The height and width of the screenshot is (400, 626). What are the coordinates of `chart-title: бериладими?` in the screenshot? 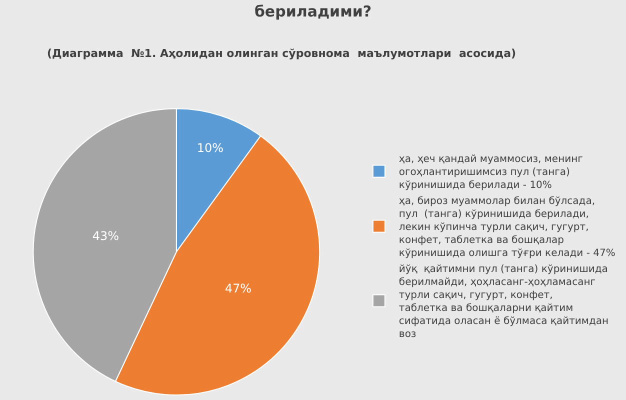 It's located at (313, 11).